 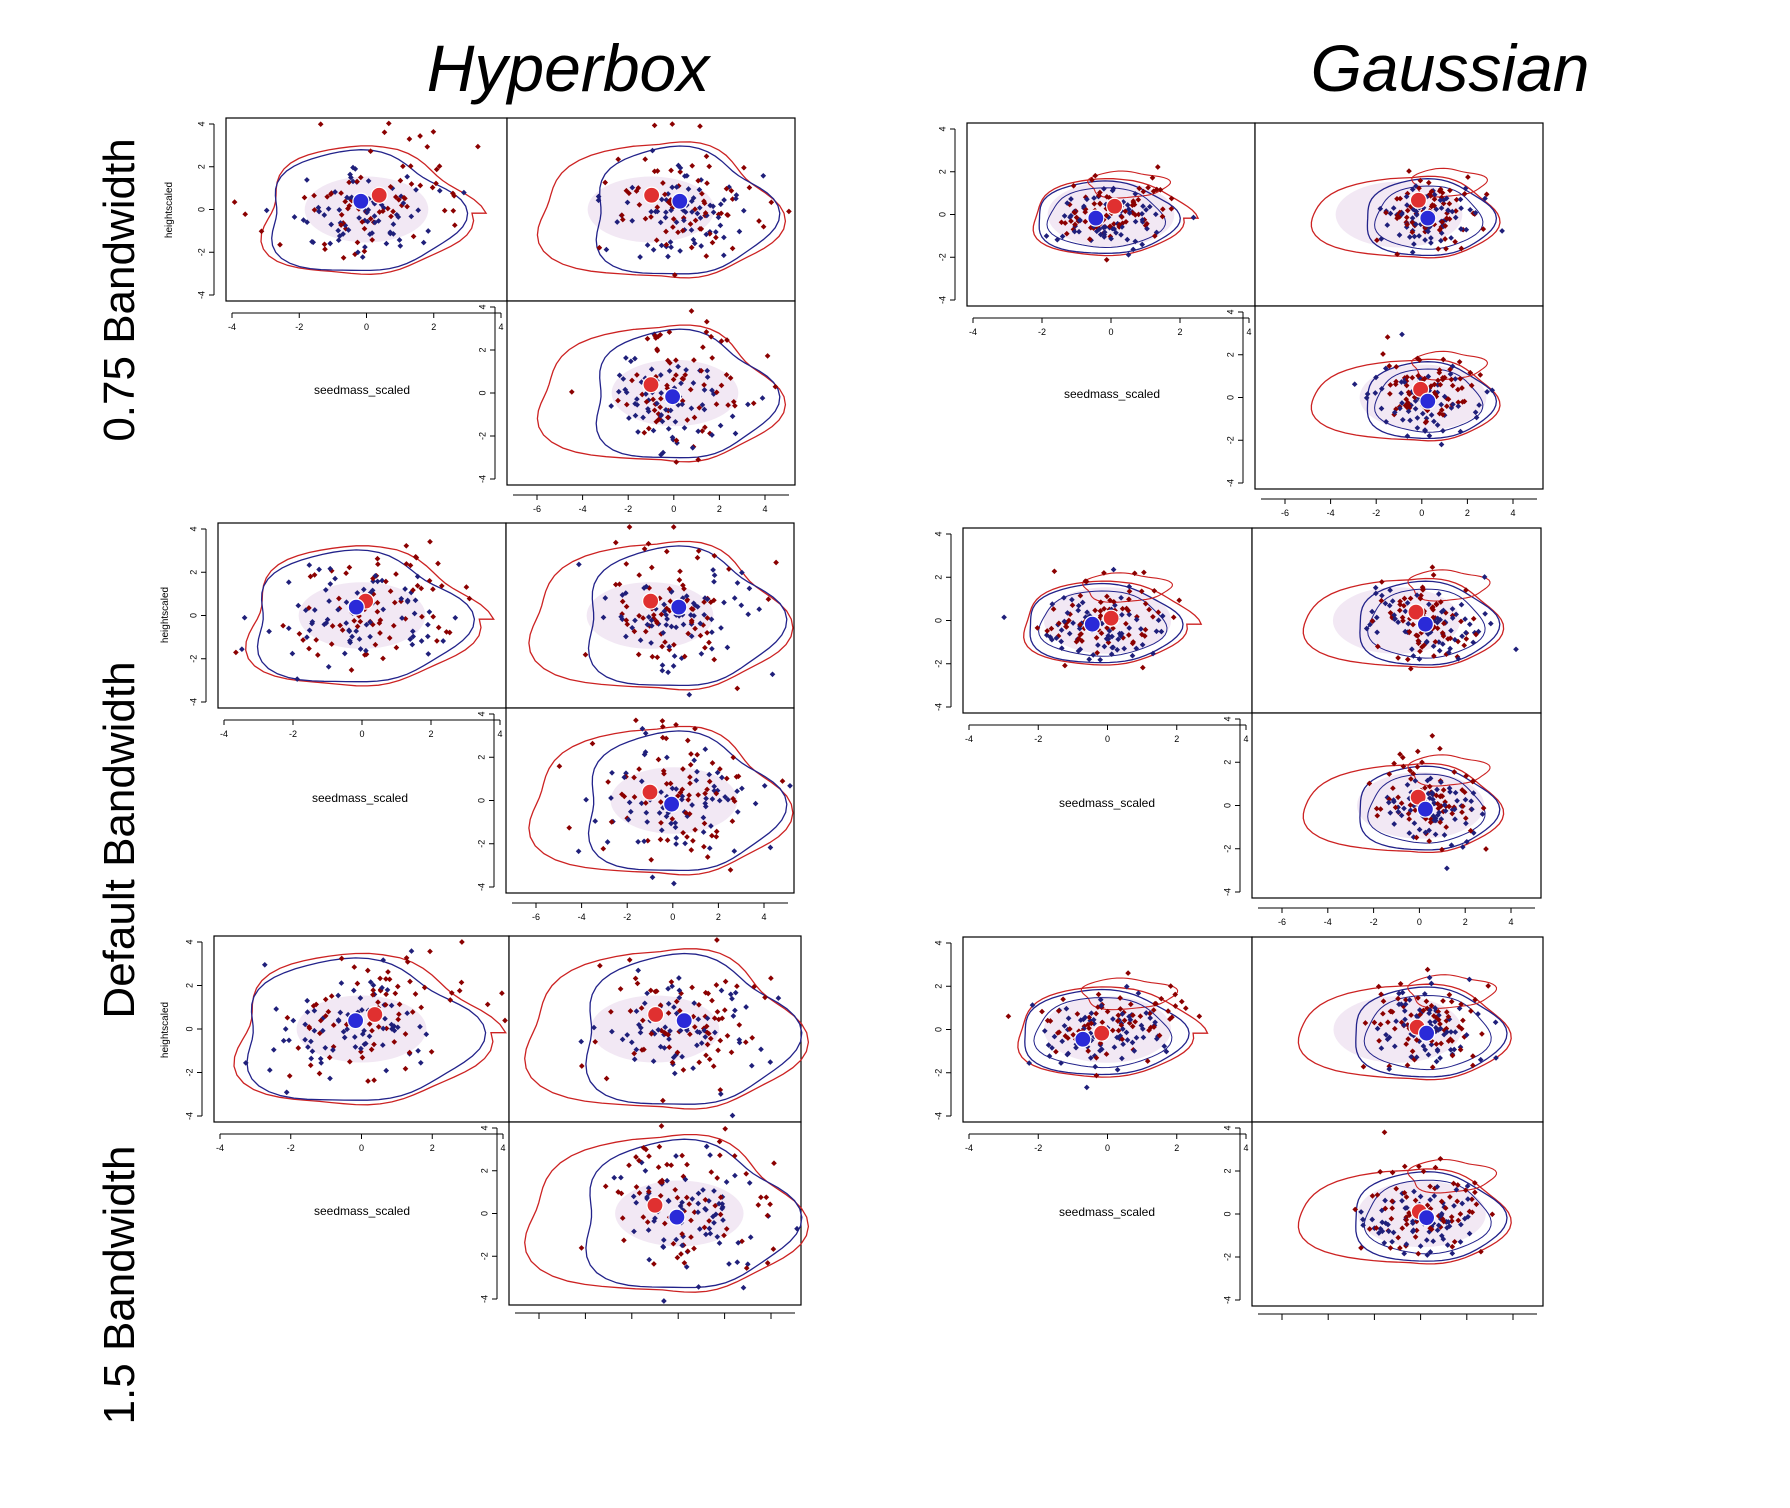 I want to click on x-tick-label: -6, so click(x=1285, y=513).